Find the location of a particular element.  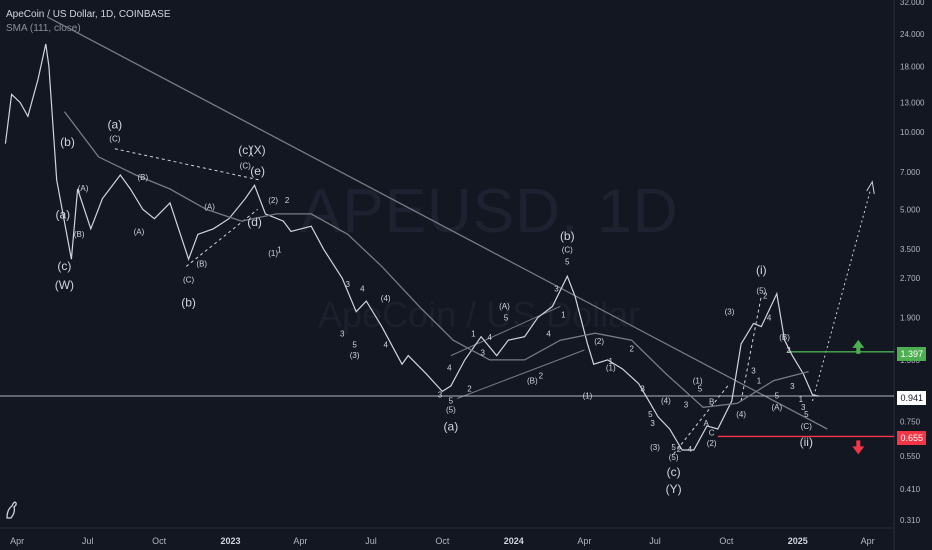

y-tick-label: 1.900 is located at coordinates (910, 317).